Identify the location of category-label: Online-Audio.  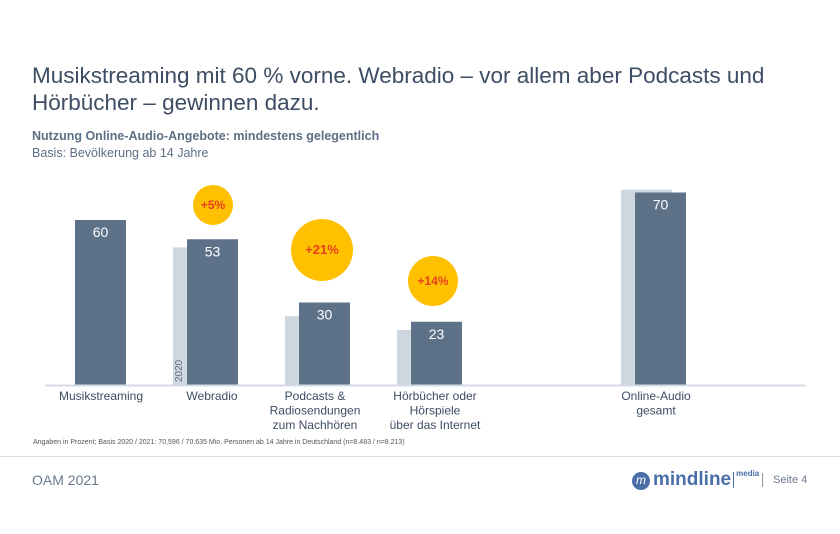
(656, 396).